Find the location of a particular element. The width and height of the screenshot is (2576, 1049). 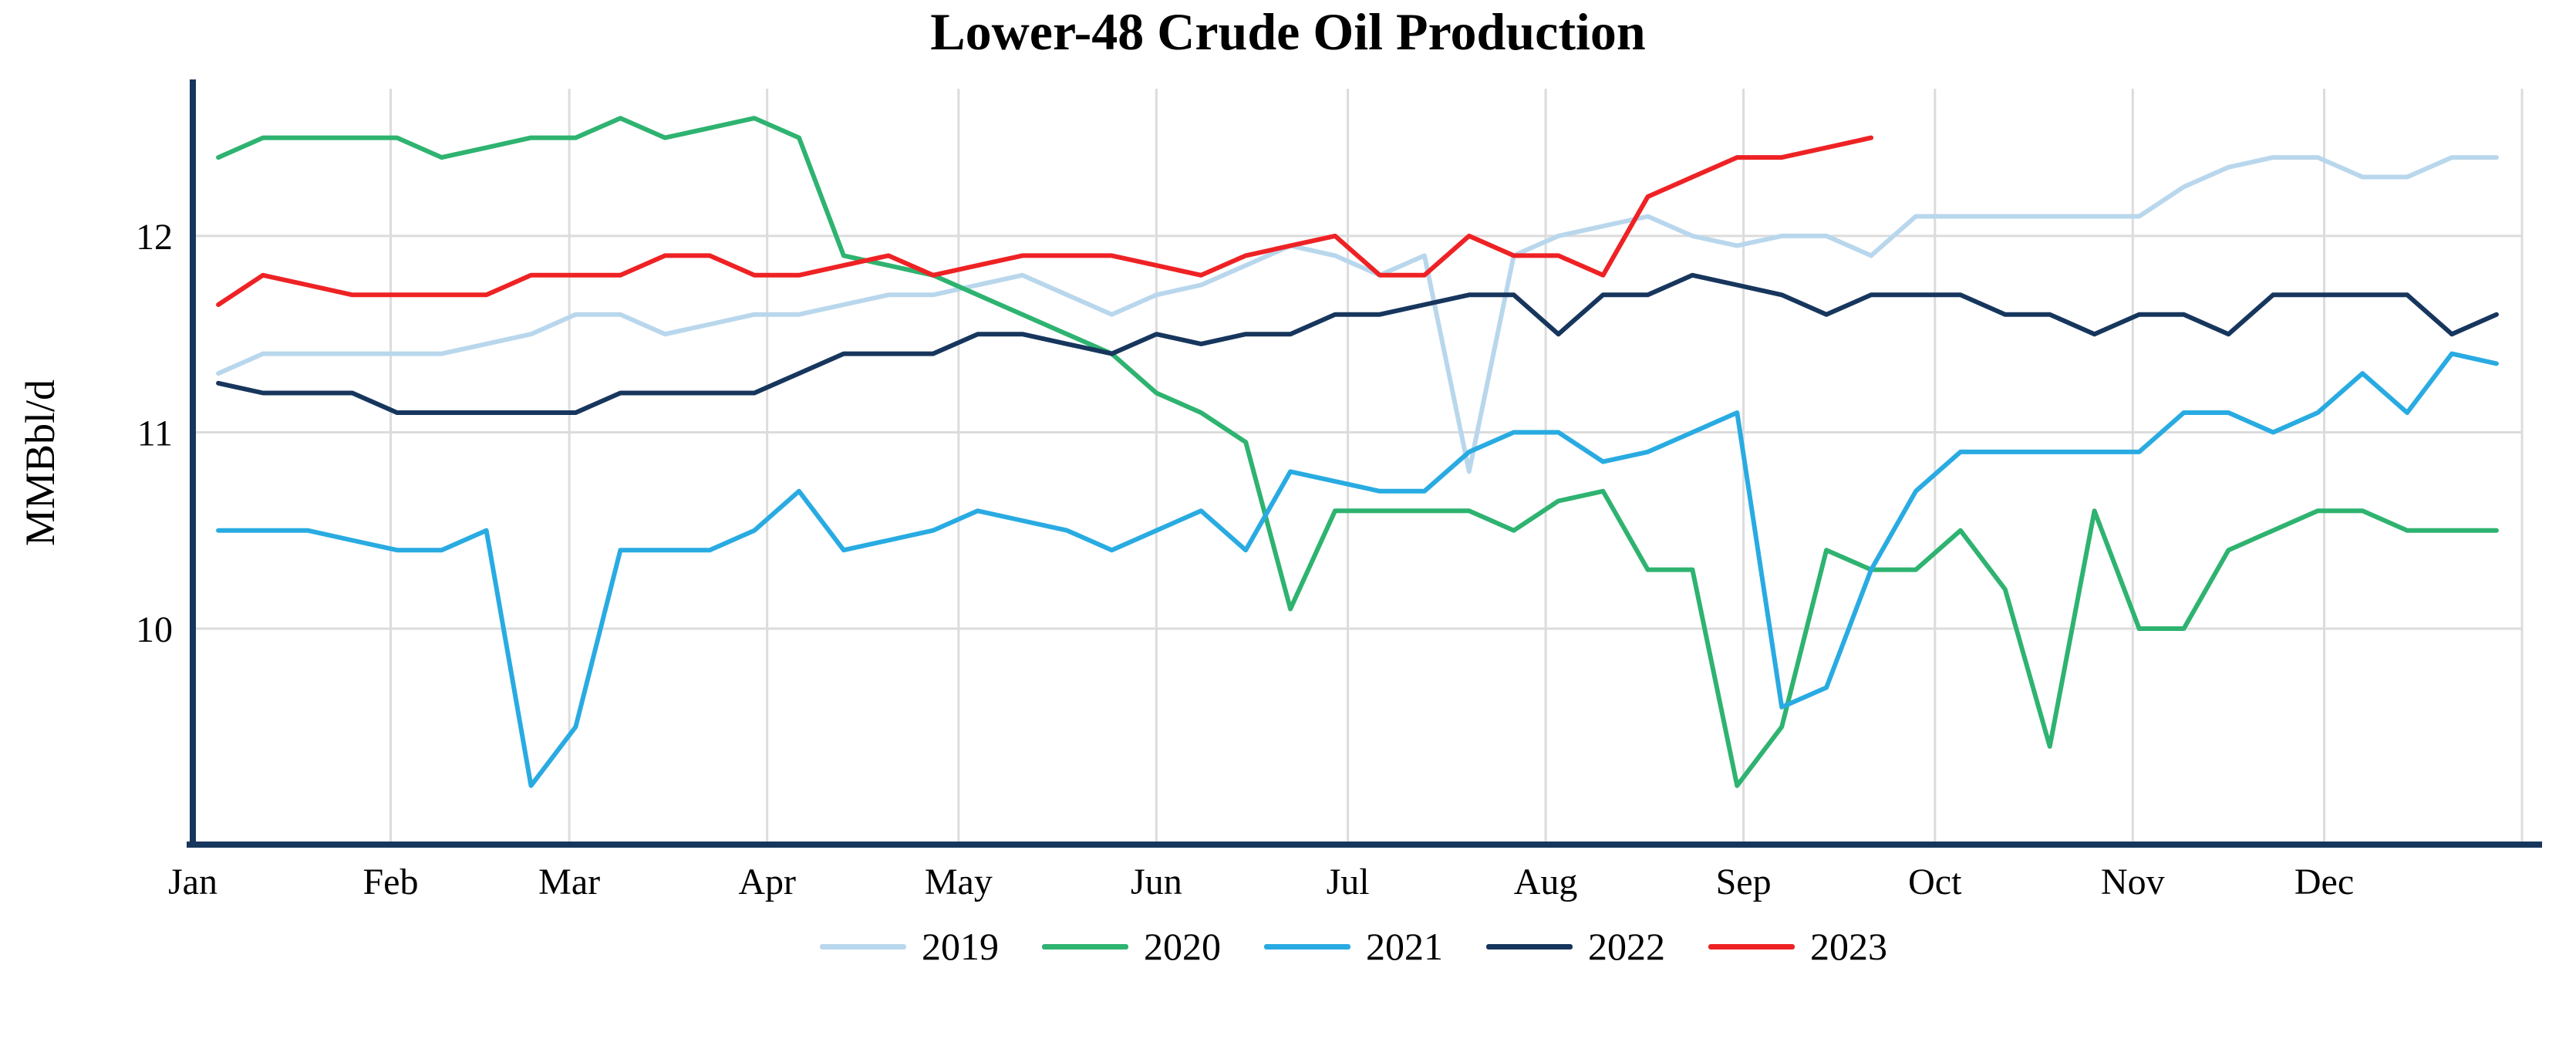

x-tick-label-aug: Aug is located at coordinates (1546, 882).